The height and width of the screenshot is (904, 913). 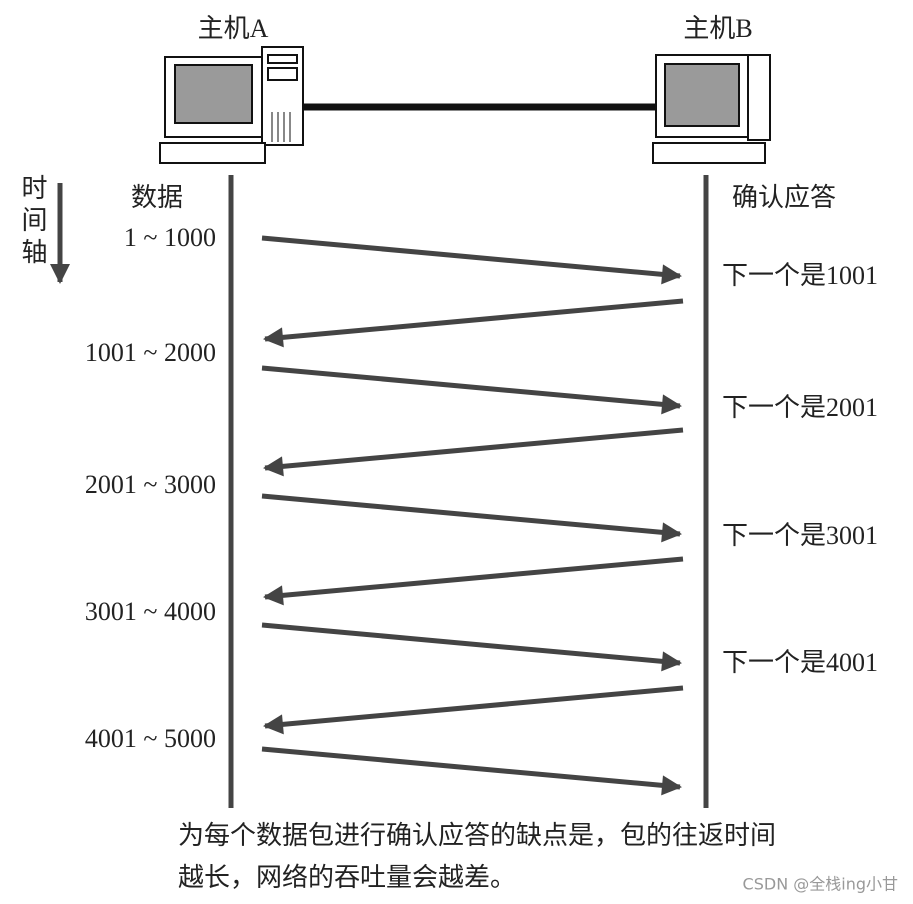 I want to click on computer-a, so click(x=231, y=105).